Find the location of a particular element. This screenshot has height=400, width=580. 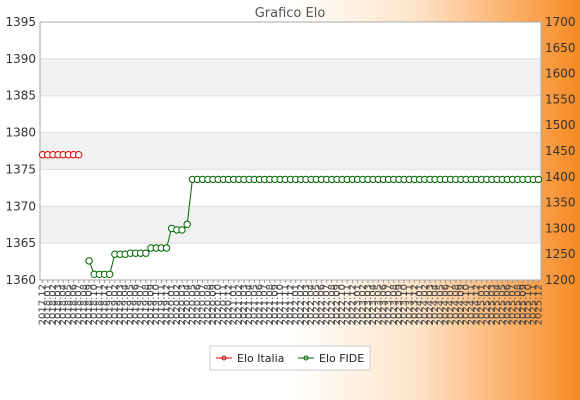

x-tick-label: 2017.12 is located at coordinates (43, 304).